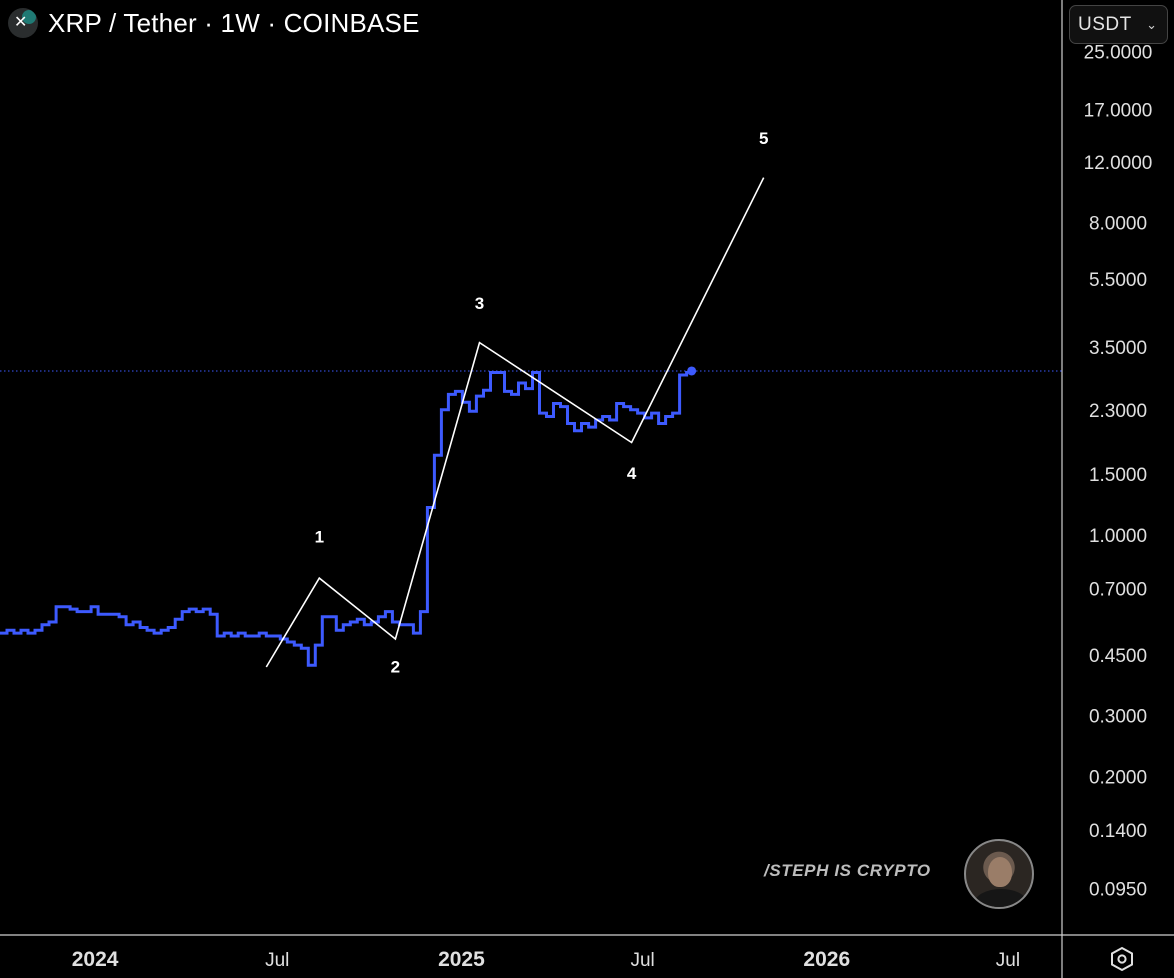  What do you see at coordinates (999, 874) in the screenshot?
I see `author-avatar` at bounding box center [999, 874].